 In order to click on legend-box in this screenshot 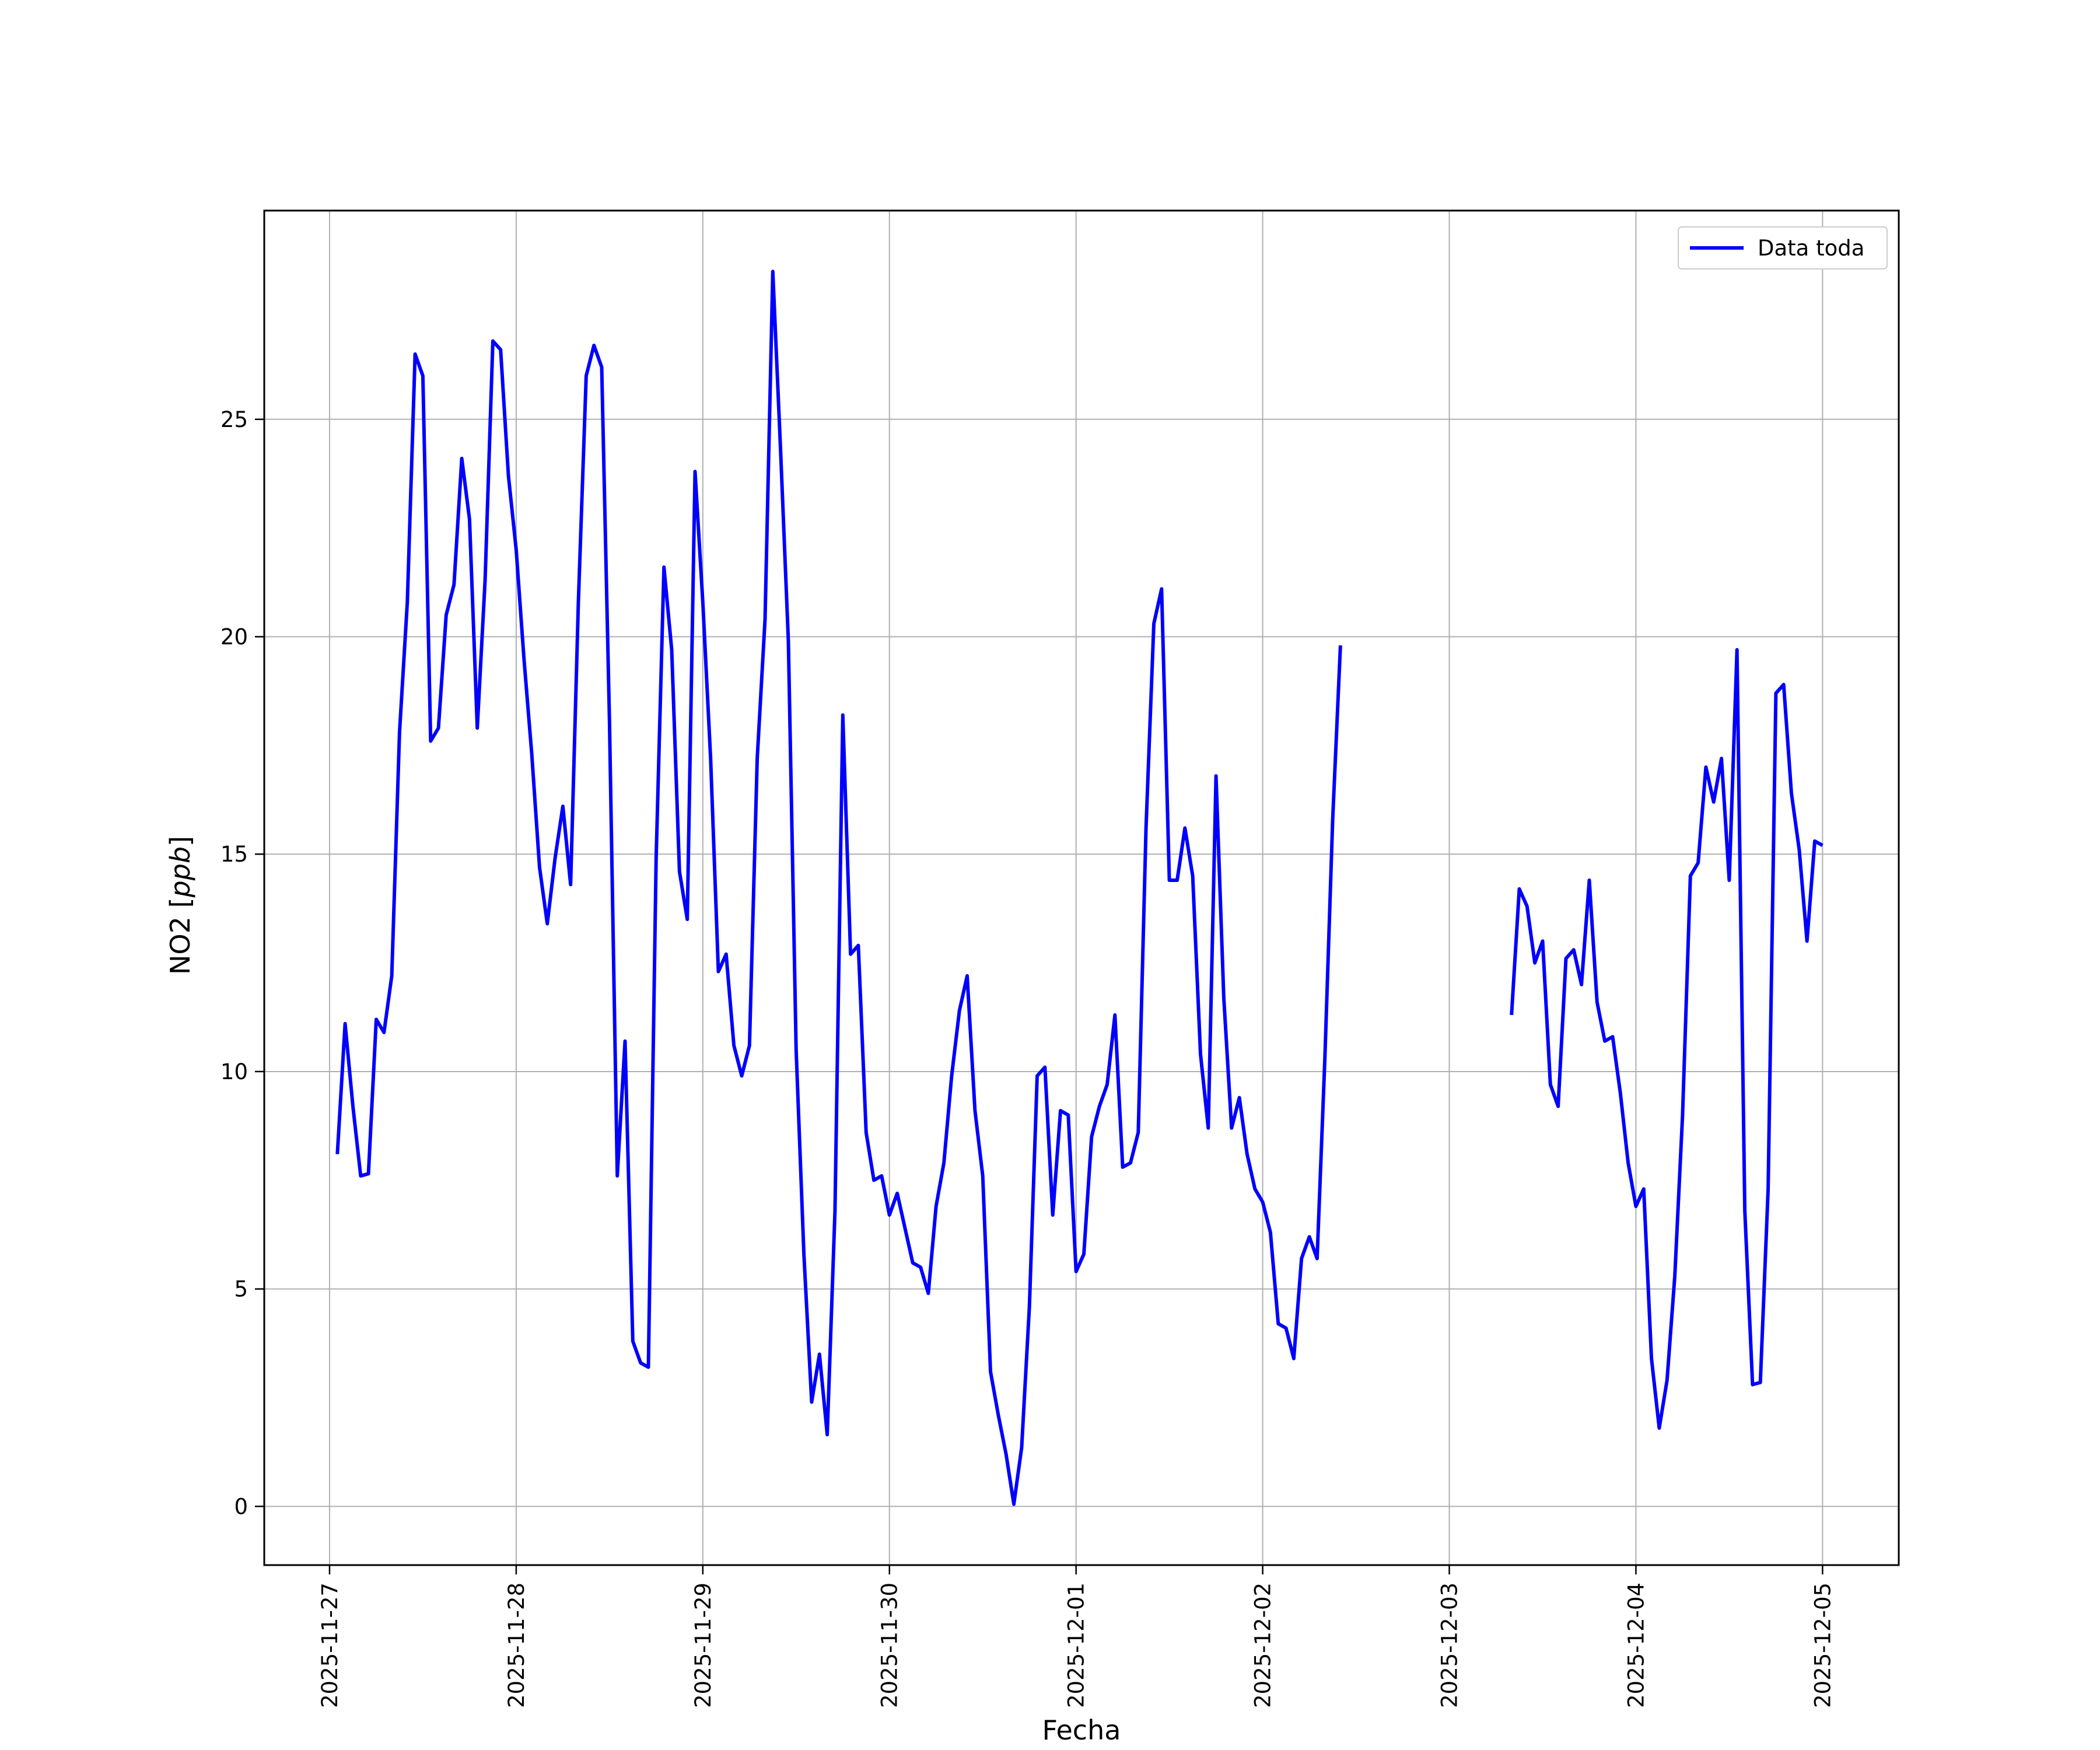, I will do `click(1783, 248)`.